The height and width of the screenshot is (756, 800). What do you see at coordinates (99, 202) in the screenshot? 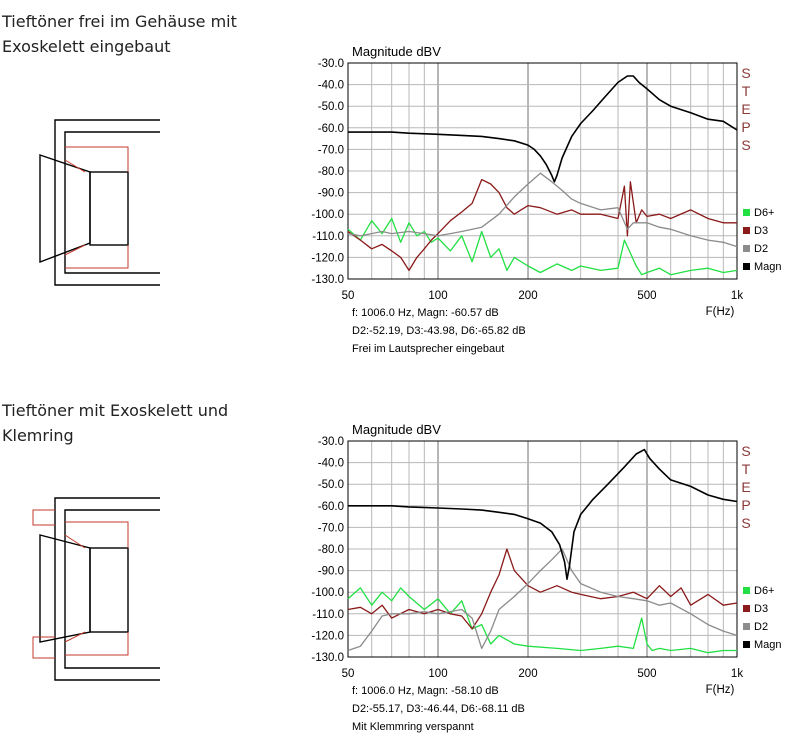
I see `speaker-drawing-free` at bounding box center [99, 202].